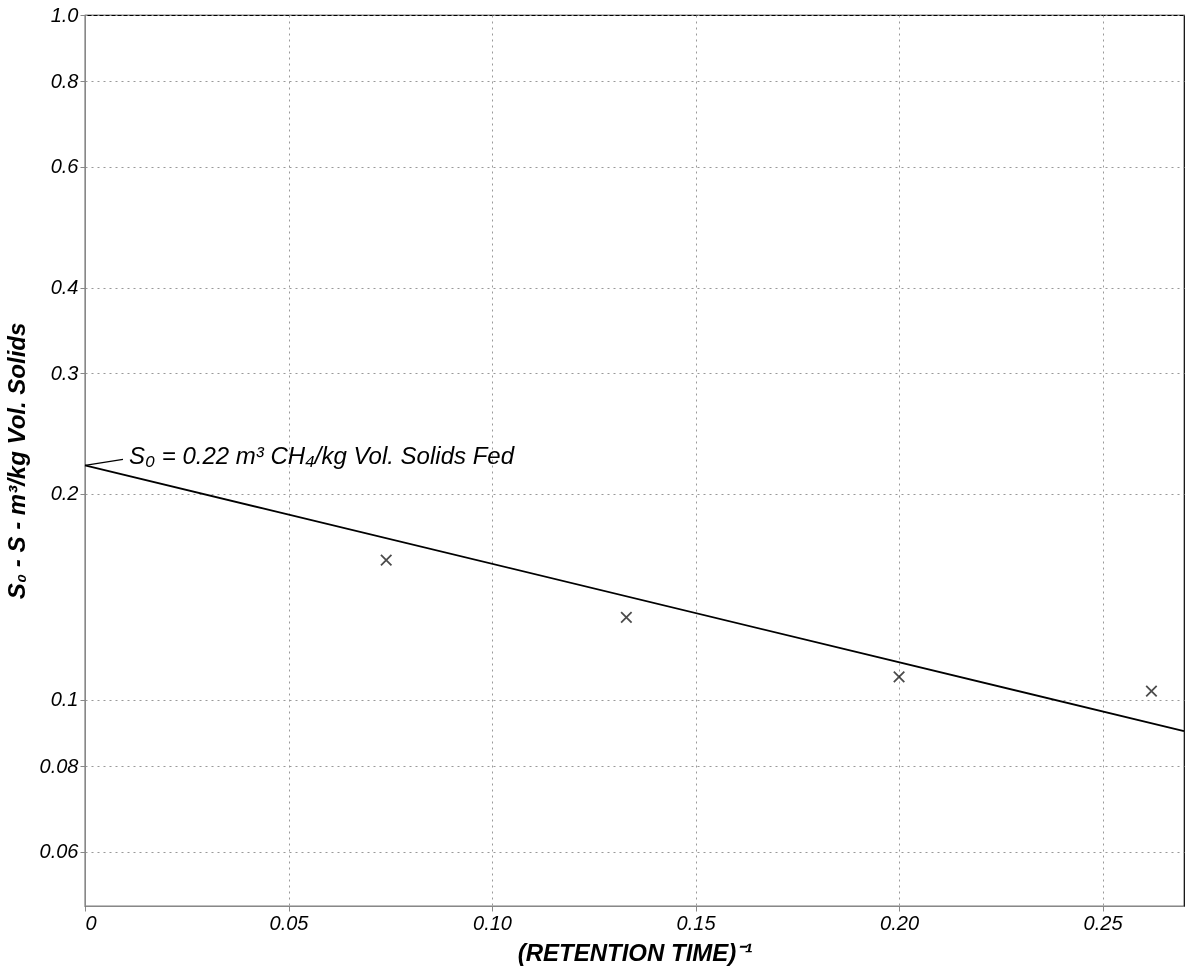 This screenshot has width=1198, height=979. I want to click on annotation: S₀ = 0.22 m³ CH₄/kg Vol. Solids Fed, so click(322, 456).